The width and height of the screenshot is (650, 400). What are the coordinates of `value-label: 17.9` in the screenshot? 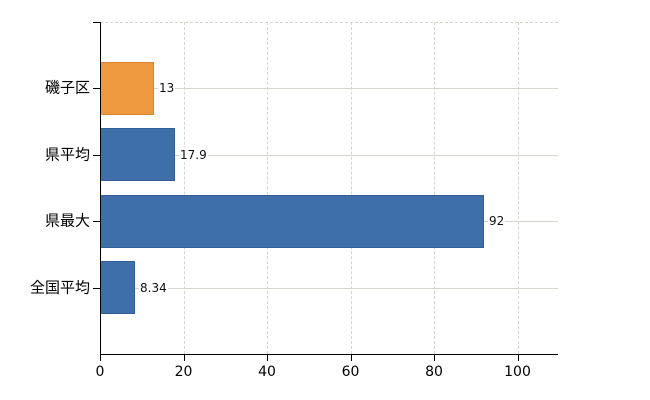 It's located at (193, 154).